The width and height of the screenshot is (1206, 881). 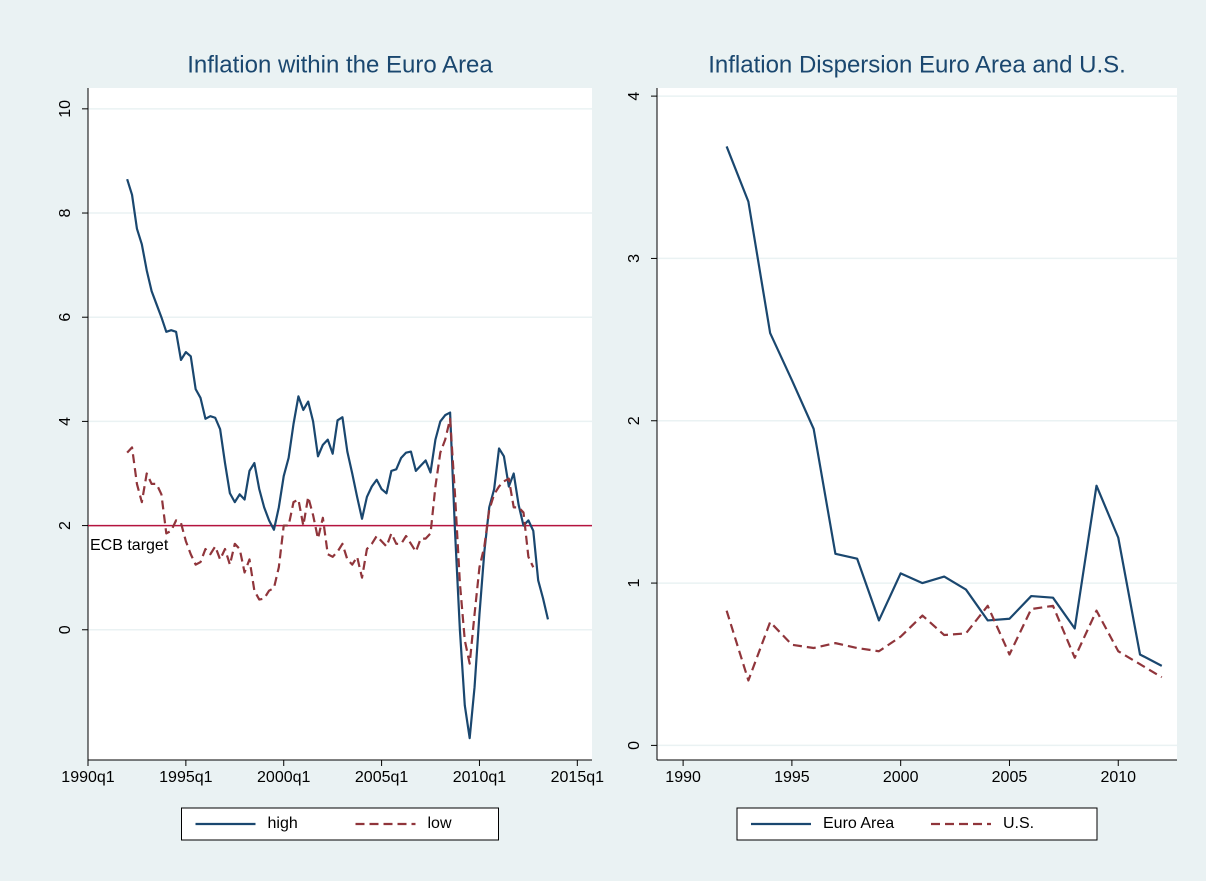 What do you see at coordinates (479, 777) in the screenshot?
I see `x-tick-label: 2010q1` at bounding box center [479, 777].